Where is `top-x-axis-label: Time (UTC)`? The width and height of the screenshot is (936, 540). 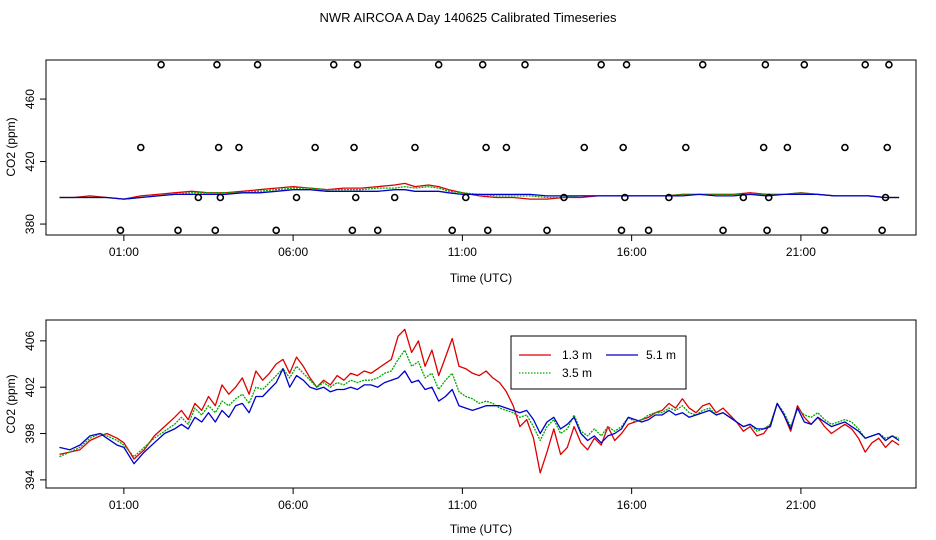 top-x-axis-label: Time (UTC) is located at coordinates (481, 278).